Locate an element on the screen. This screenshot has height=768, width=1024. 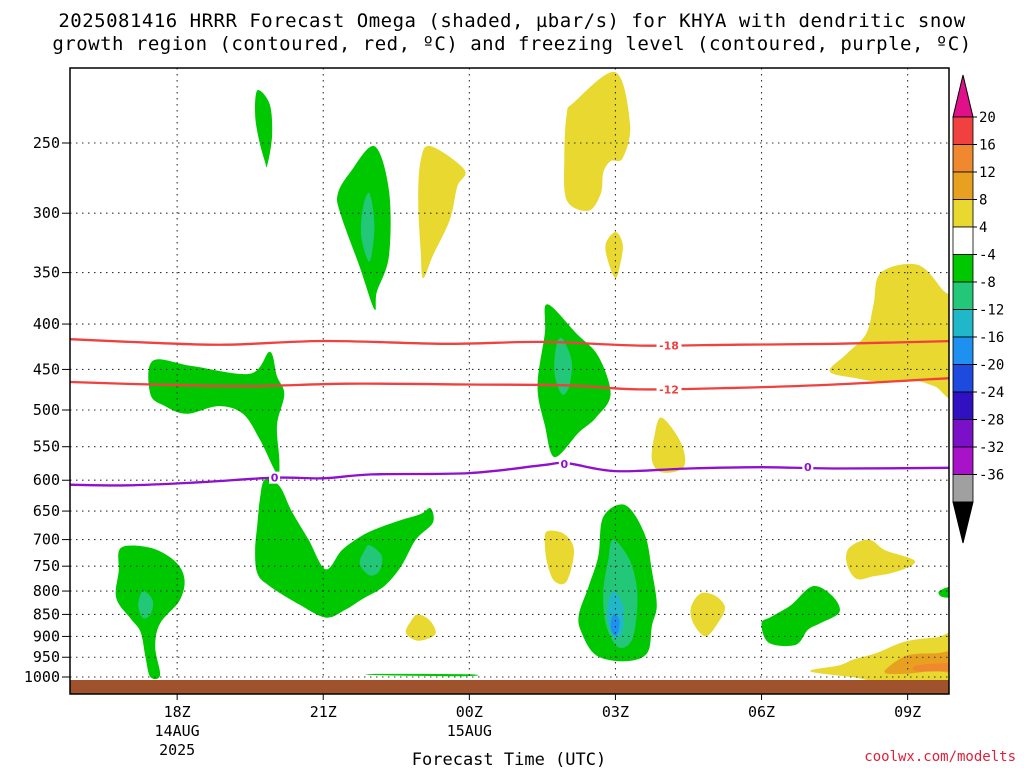
y-tick-label-250: 250 is located at coordinates (46, 143).